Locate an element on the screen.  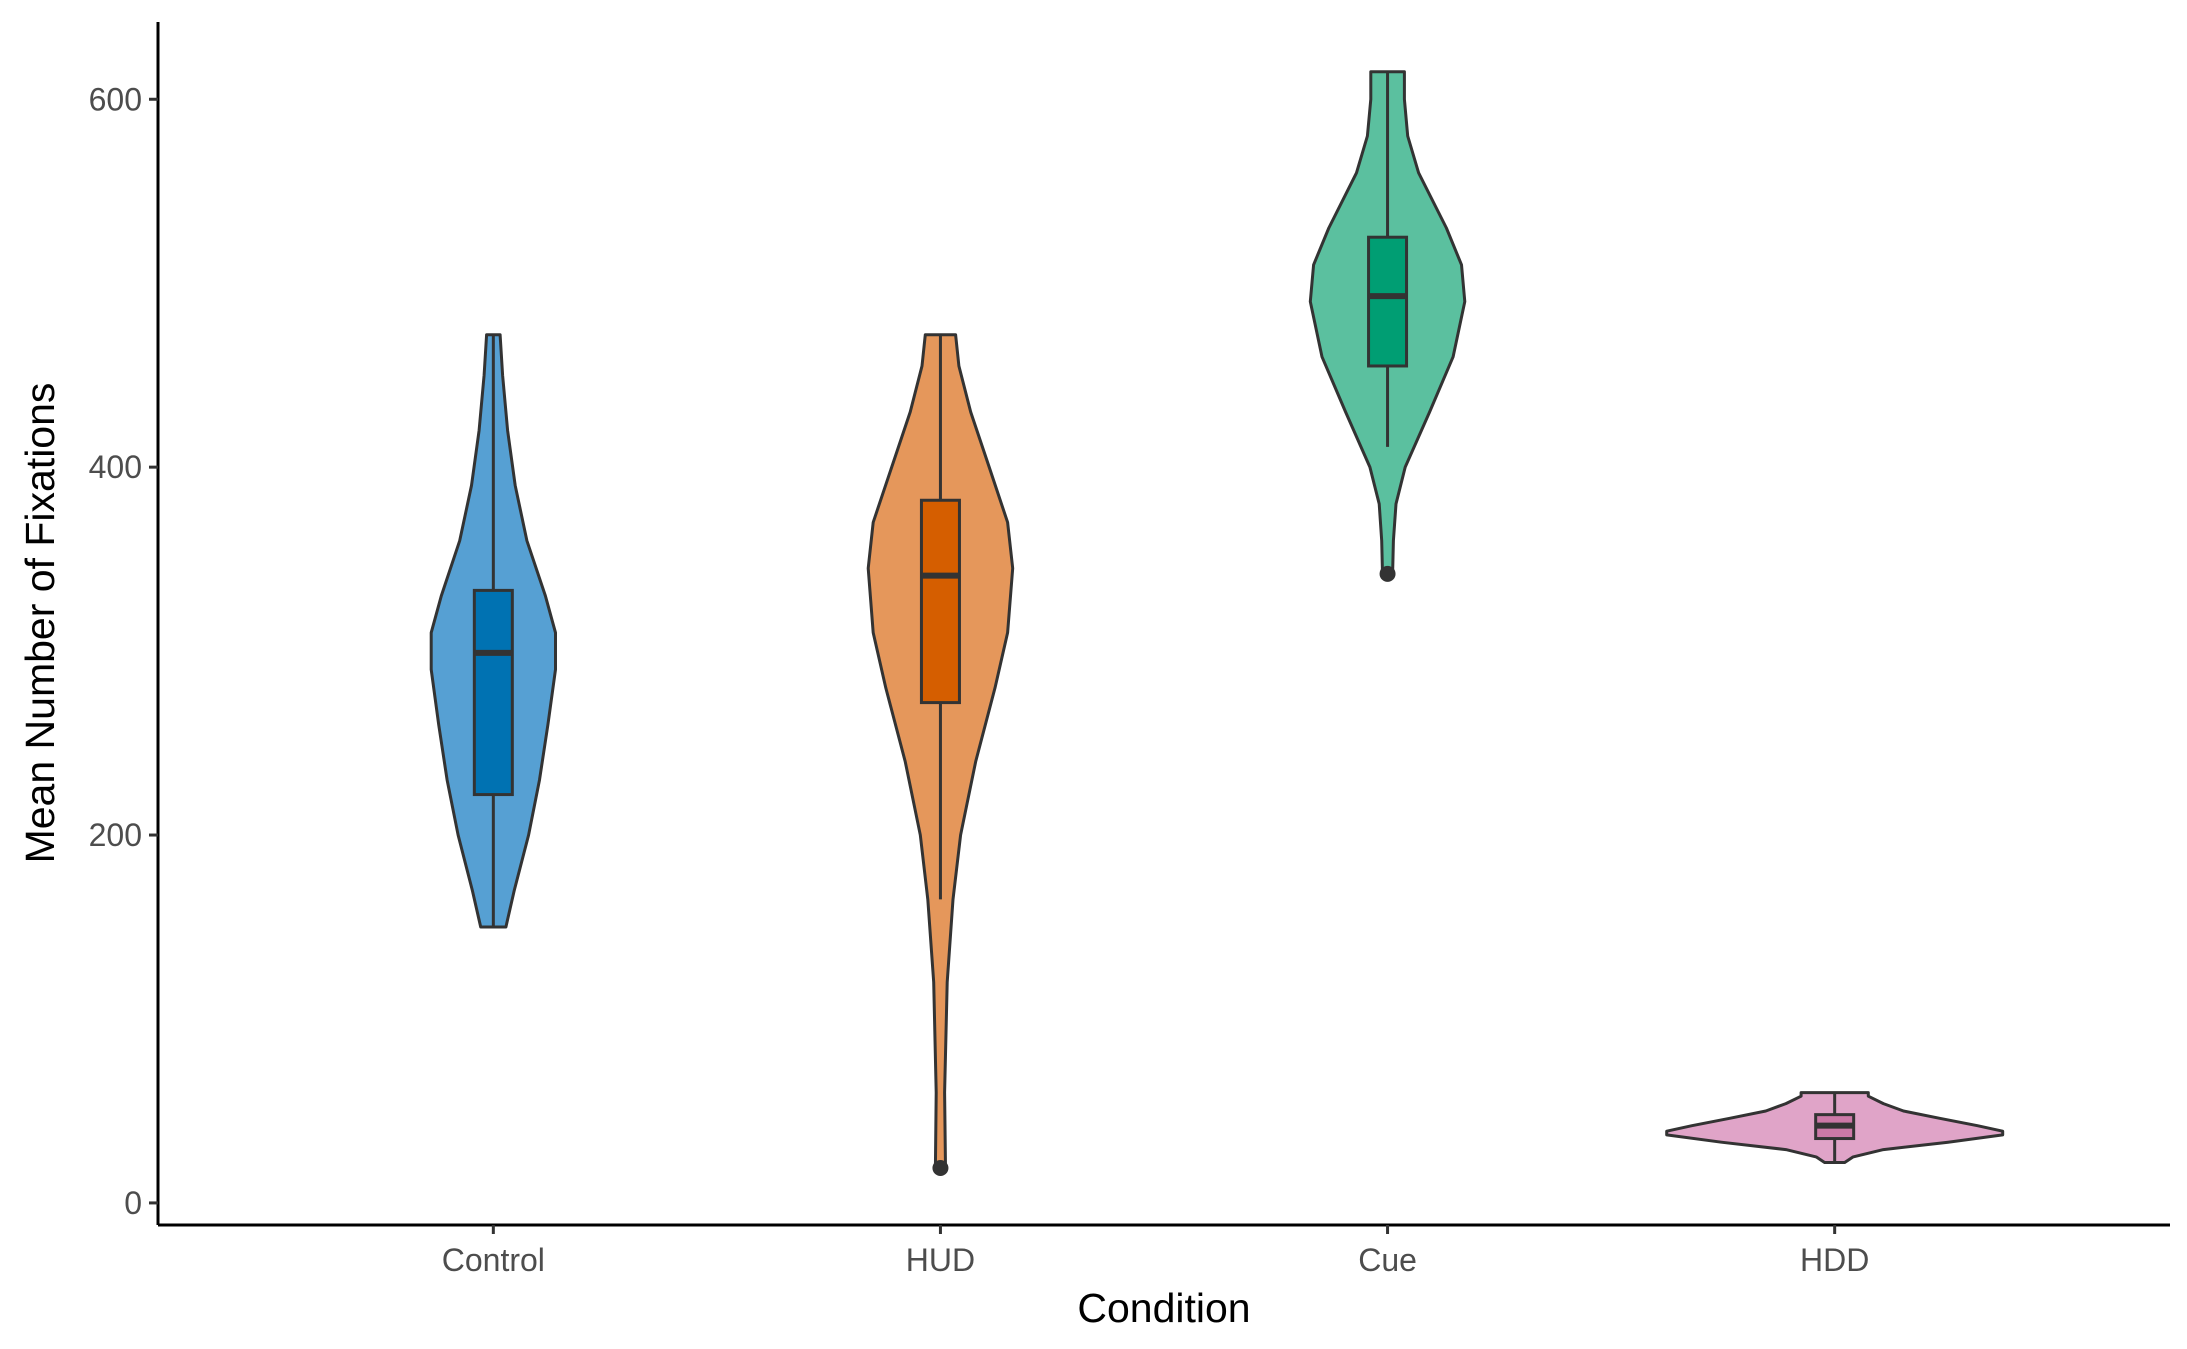
x-tick-label-control: Control is located at coordinates (493, 1260).